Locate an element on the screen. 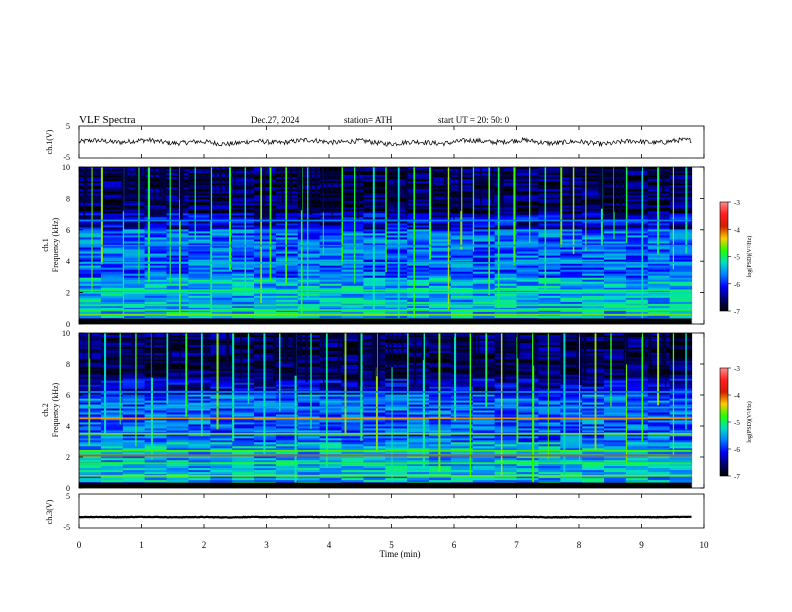 This screenshot has width=792, height=612. frequency-band is located at coordinates (385, 475).